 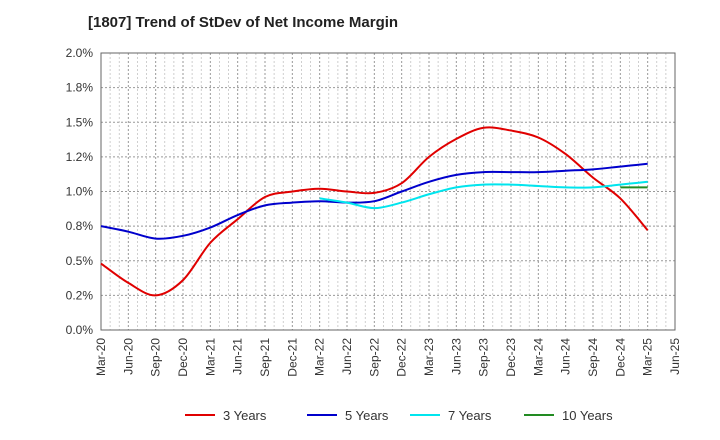 What do you see at coordinates (566, 356) in the screenshot?
I see `x-tick-label: Jun-24` at bounding box center [566, 356].